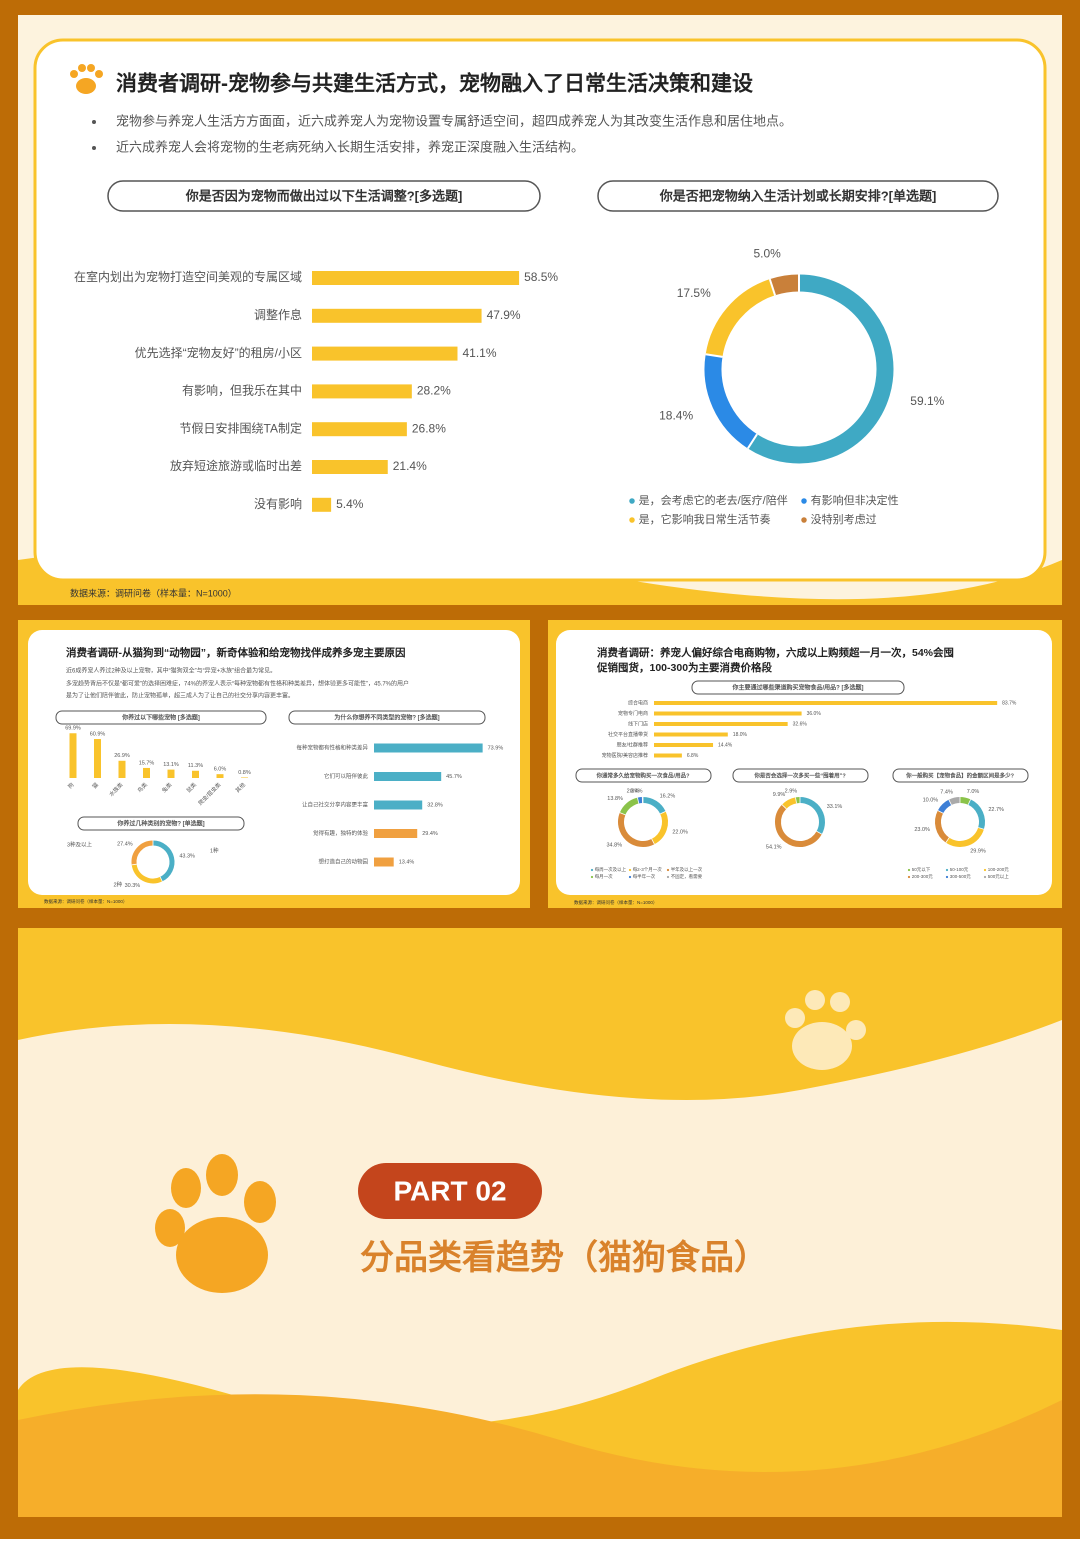  Describe the element at coordinates (779, 795) in the screenshot. I see `value-label: 9.9%` at that location.